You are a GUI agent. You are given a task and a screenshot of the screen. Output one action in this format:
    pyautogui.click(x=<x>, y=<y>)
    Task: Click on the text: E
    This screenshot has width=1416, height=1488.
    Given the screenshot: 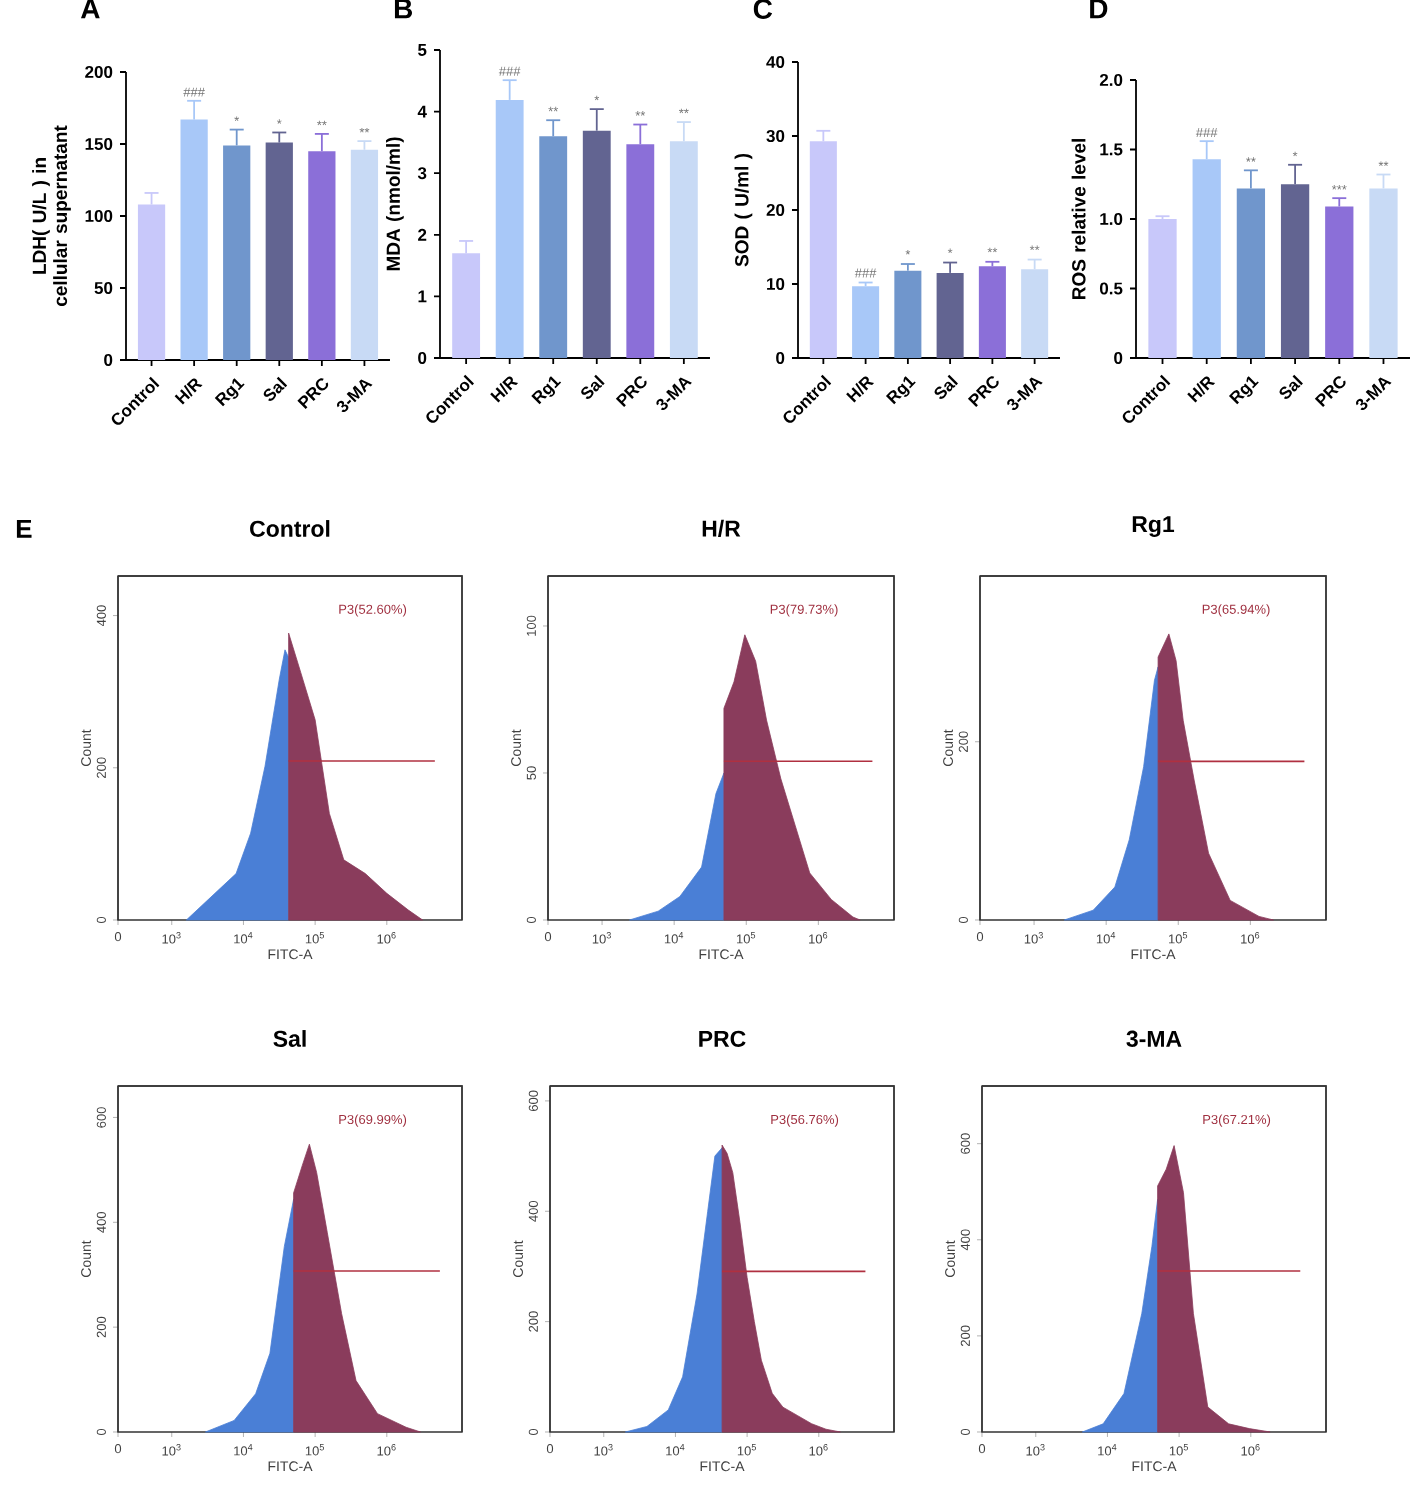 What is the action you would take?
    pyautogui.click(x=24, y=528)
    